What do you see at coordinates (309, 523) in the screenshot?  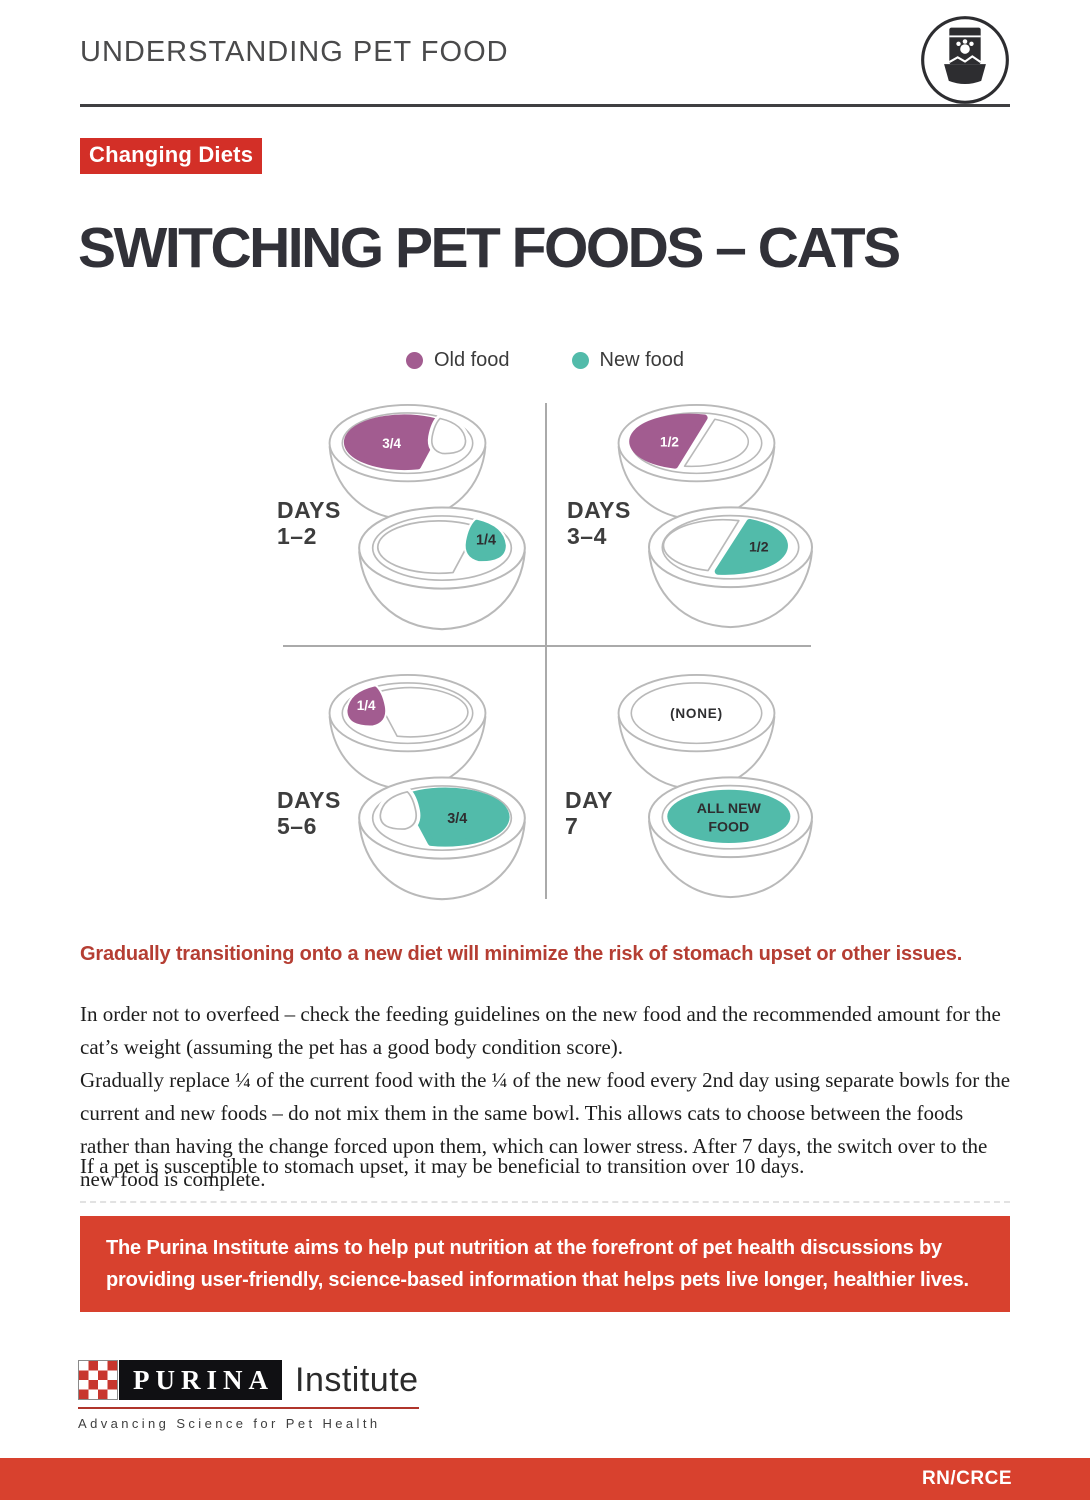 I see `day-label-days-1-2: DAYS 1–2` at bounding box center [309, 523].